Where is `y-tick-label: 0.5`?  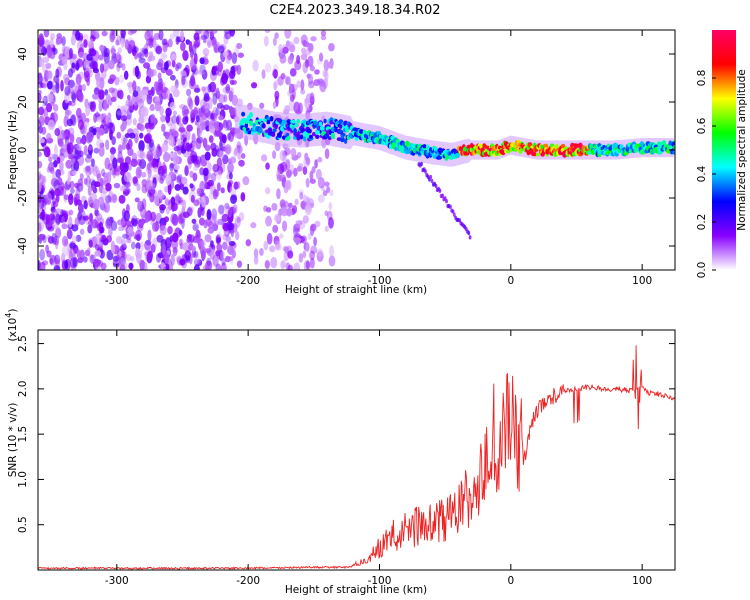
y-tick-label: 0.5 is located at coordinates (23, 524).